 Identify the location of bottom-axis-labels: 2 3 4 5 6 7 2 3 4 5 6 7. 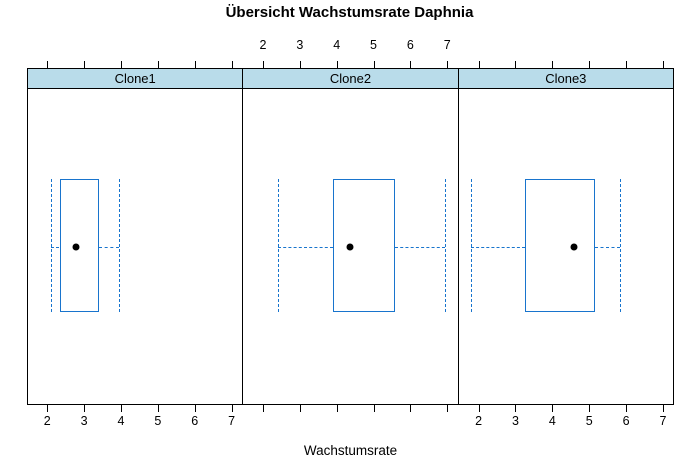
(350, 421).